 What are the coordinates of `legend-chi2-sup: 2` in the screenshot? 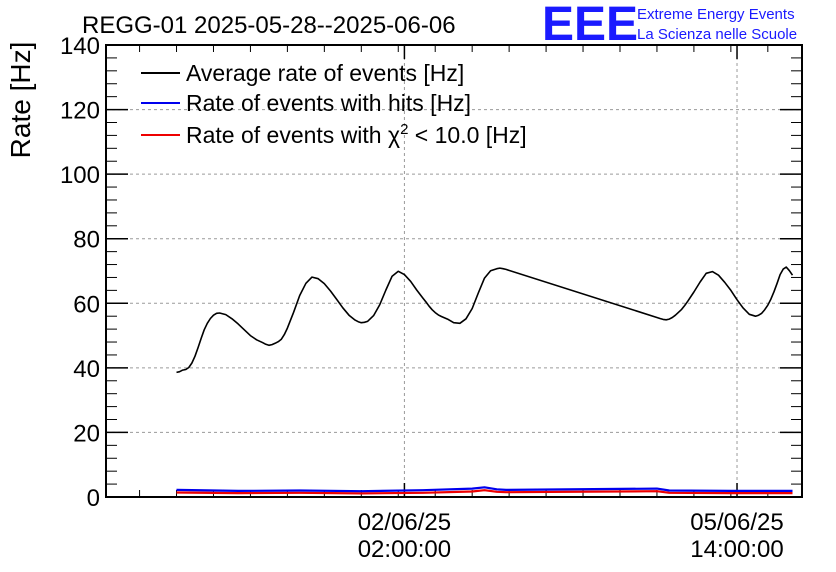 It's located at (404, 129).